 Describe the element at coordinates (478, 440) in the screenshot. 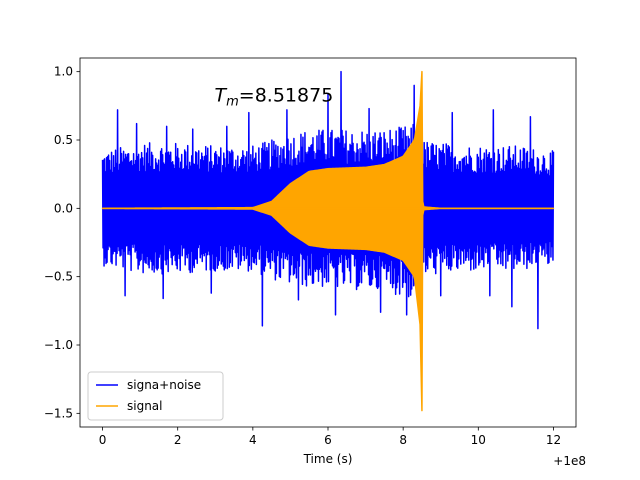

I see `x-tick-label: 10` at that location.